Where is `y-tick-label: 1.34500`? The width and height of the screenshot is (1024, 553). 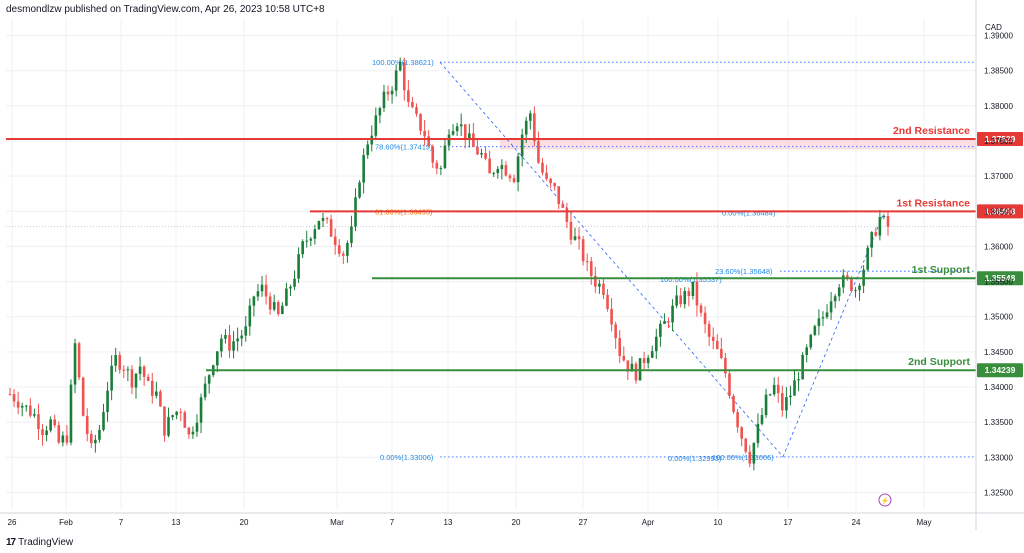 y-tick-label: 1.34500 is located at coordinates (998, 352).